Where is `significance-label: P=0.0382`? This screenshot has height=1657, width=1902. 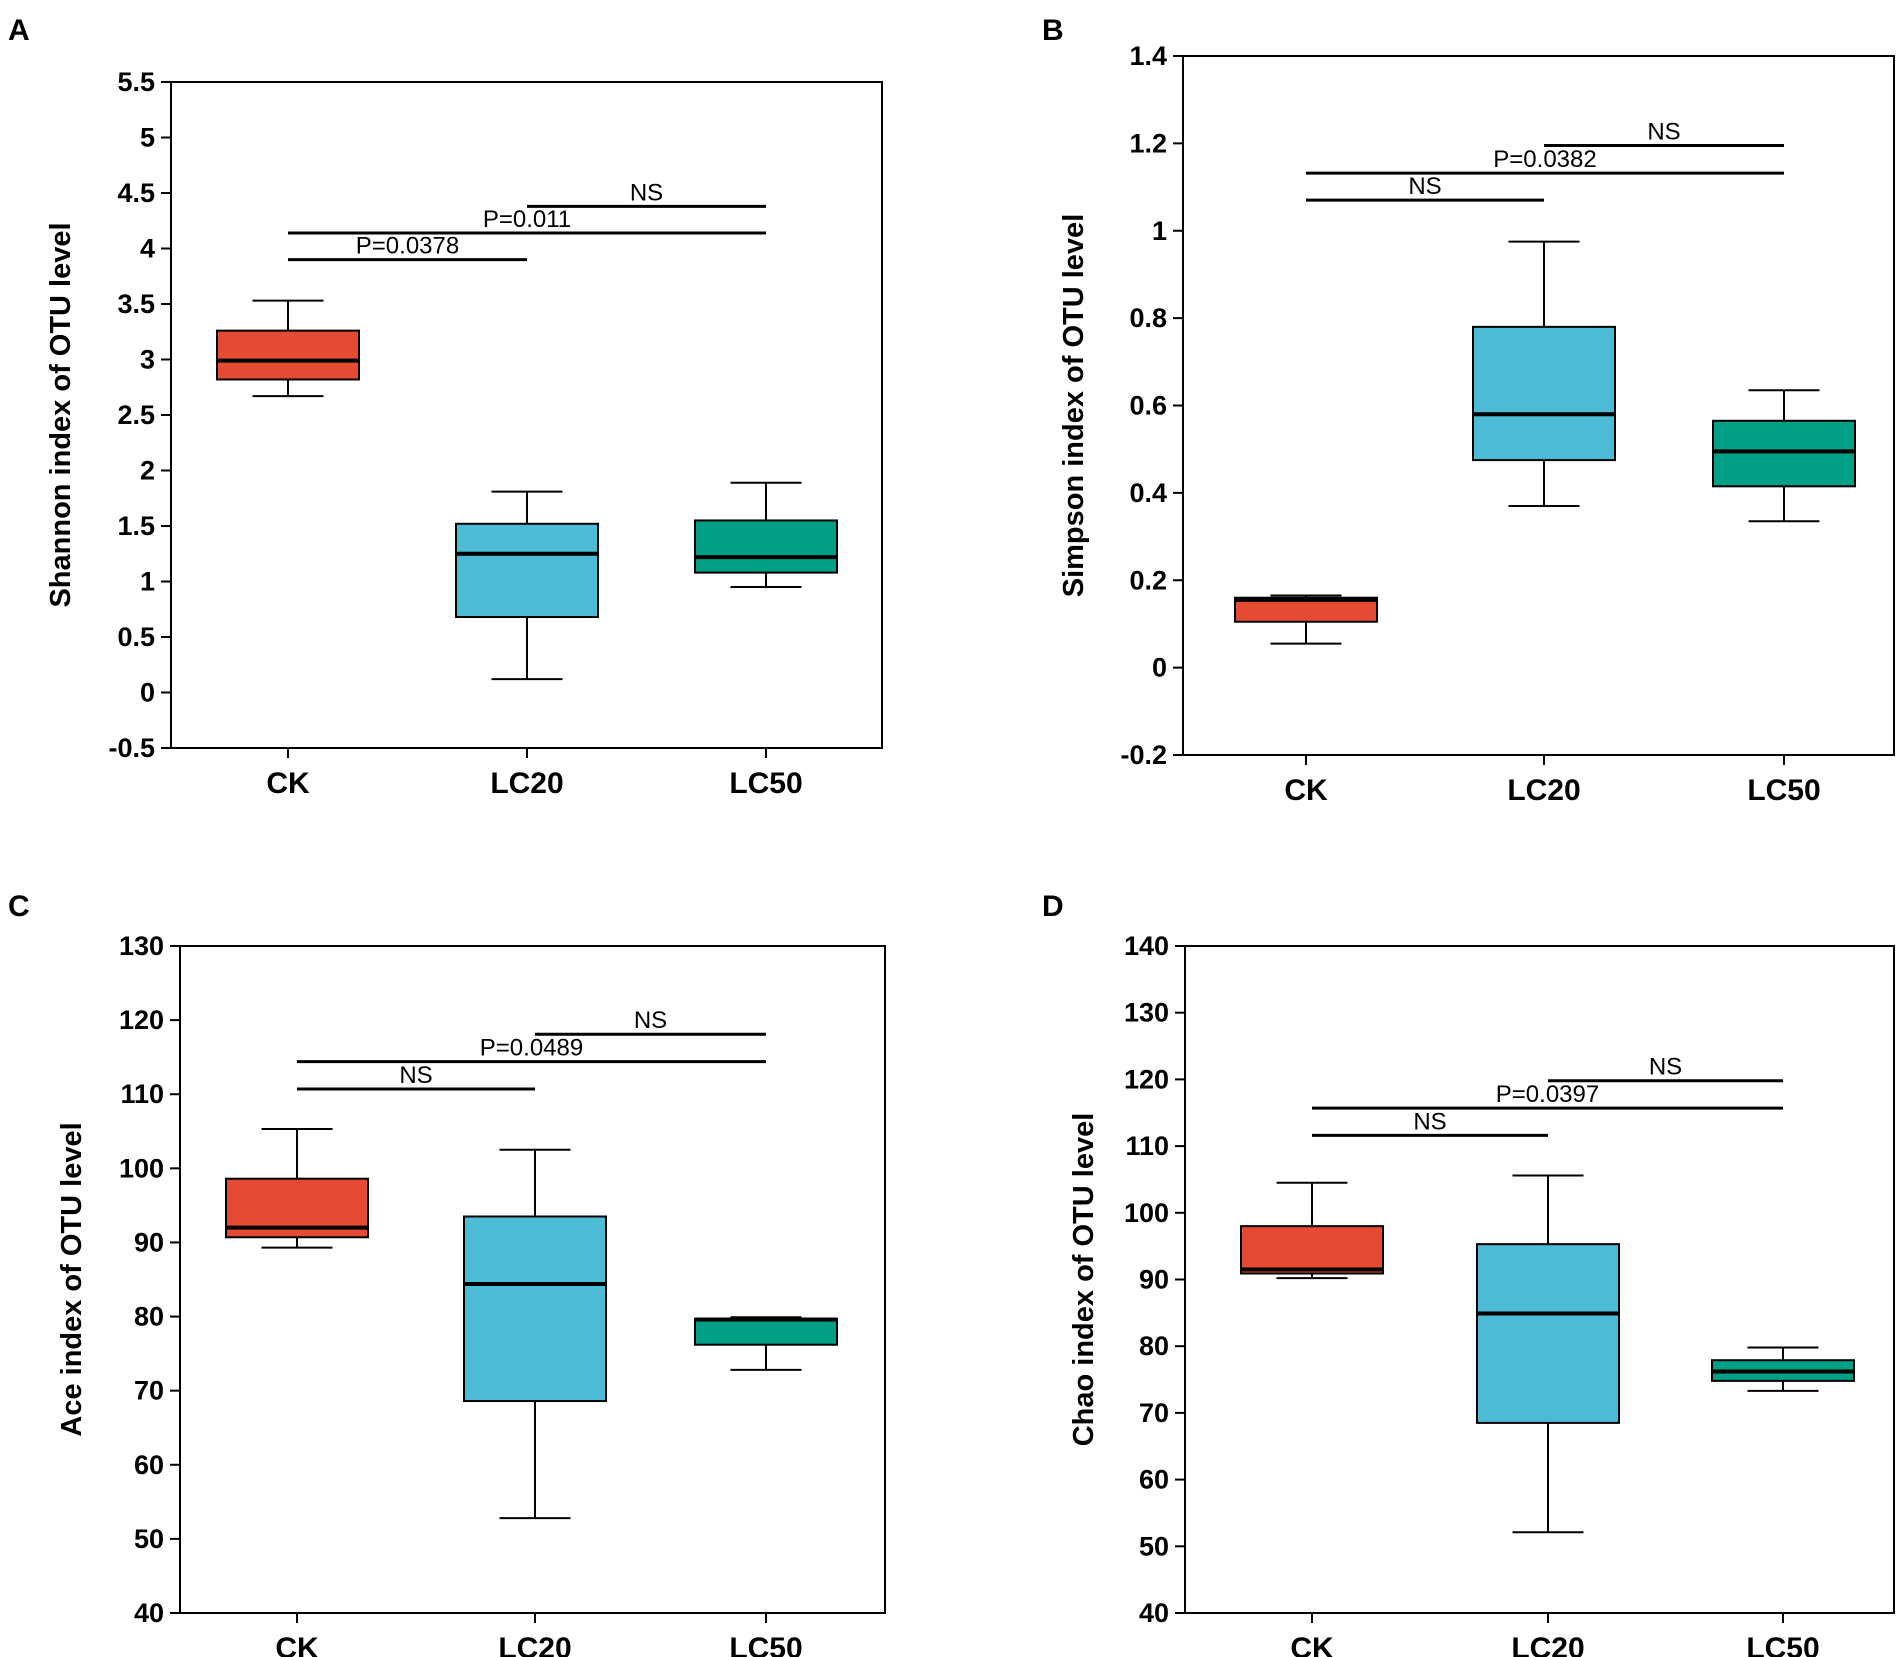
significance-label: P=0.0382 is located at coordinates (1544, 159).